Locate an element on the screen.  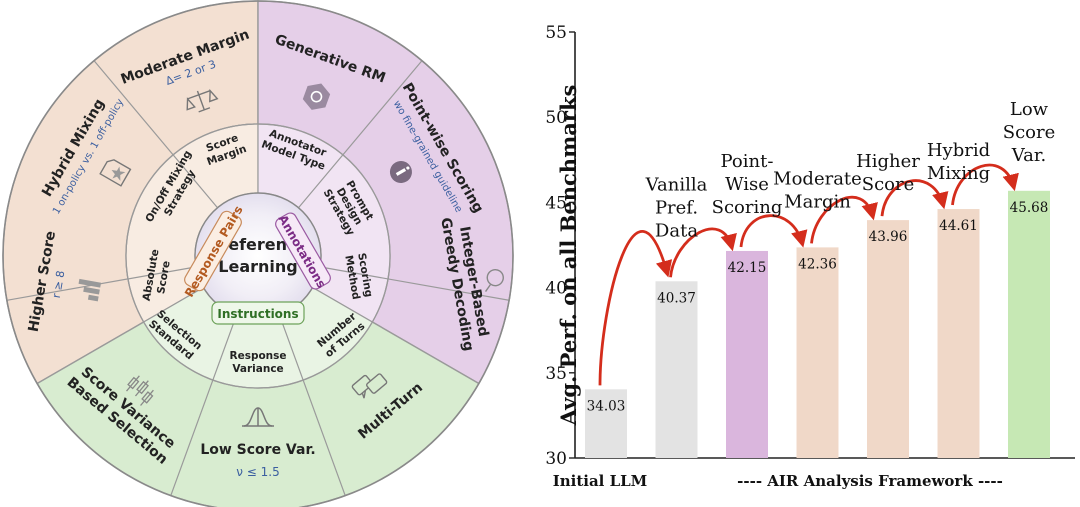
y-tick-label: 40 is located at coordinates (556, 289).